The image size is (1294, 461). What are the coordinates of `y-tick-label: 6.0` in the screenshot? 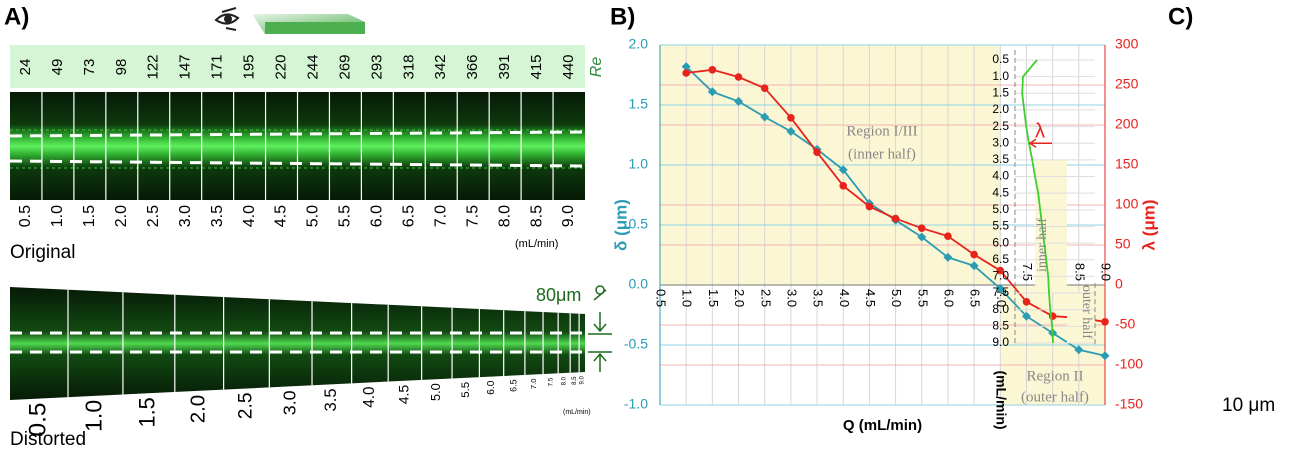 It's located at (1000, 242).